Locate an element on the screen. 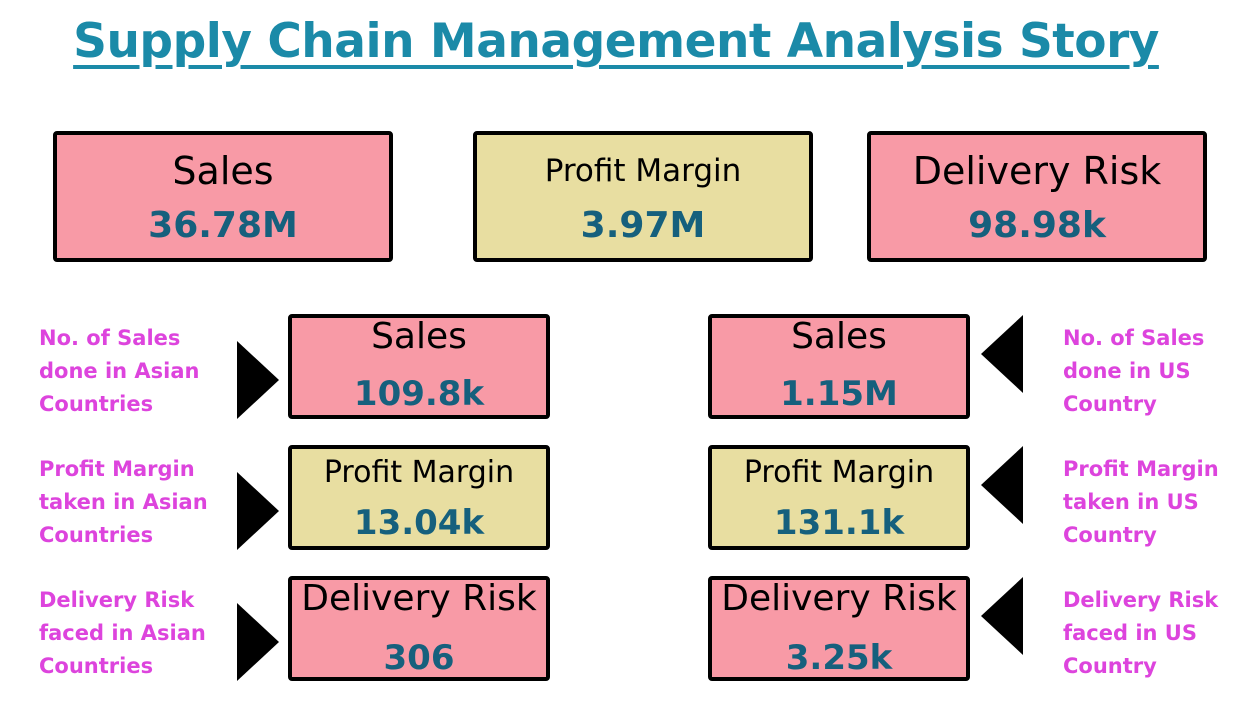 This screenshot has width=1255, height=705. asia-profit-margin-note: Profit Margin taken in Asian Countries is located at coordinates (123, 502).